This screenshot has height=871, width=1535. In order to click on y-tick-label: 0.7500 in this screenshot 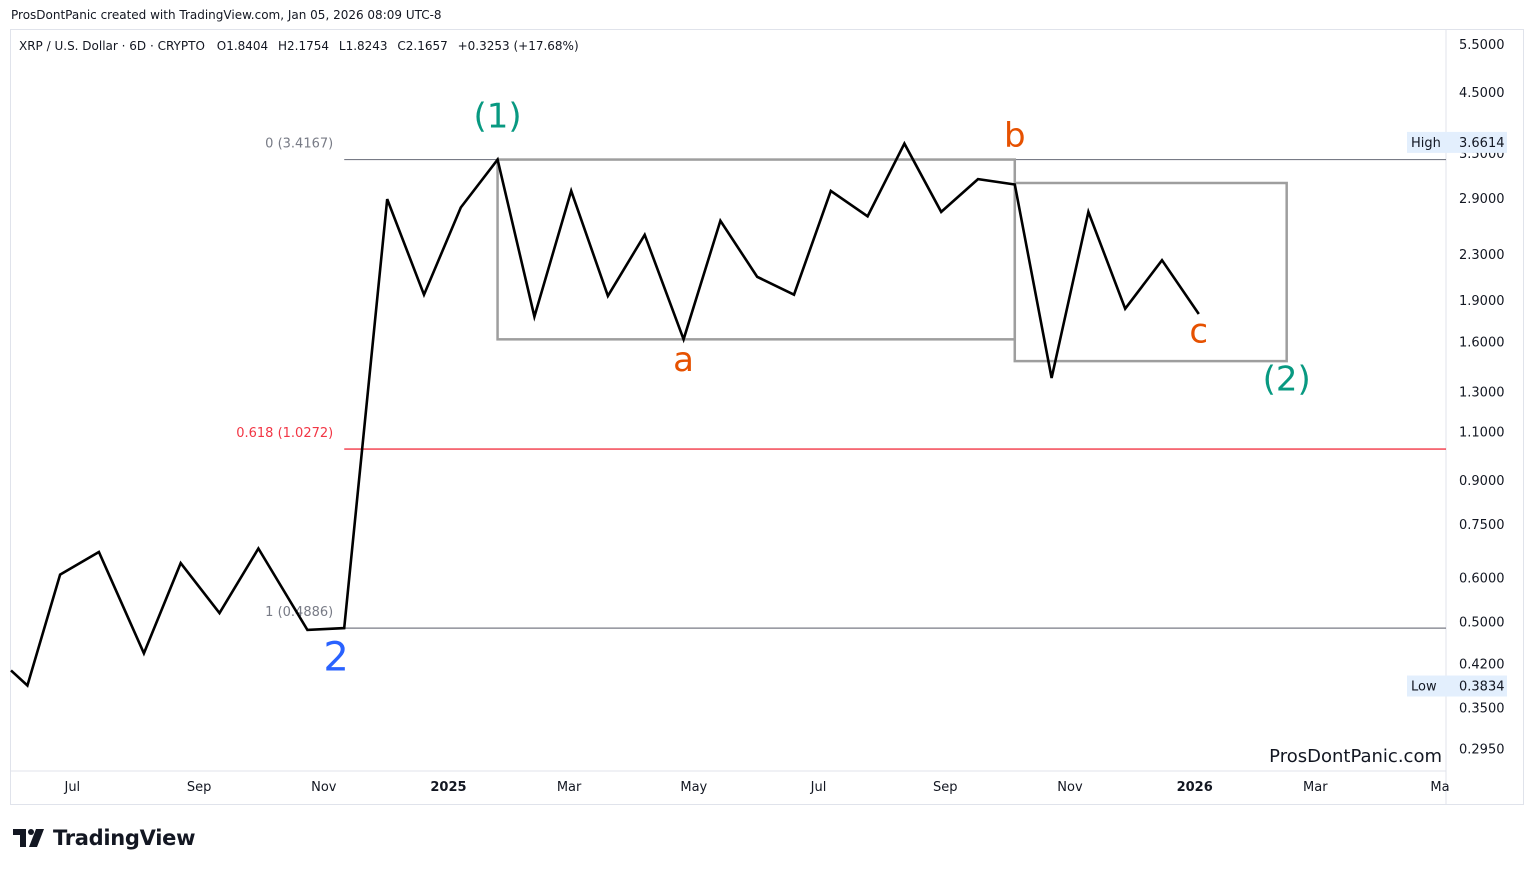, I will do `click(1482, 525)`.